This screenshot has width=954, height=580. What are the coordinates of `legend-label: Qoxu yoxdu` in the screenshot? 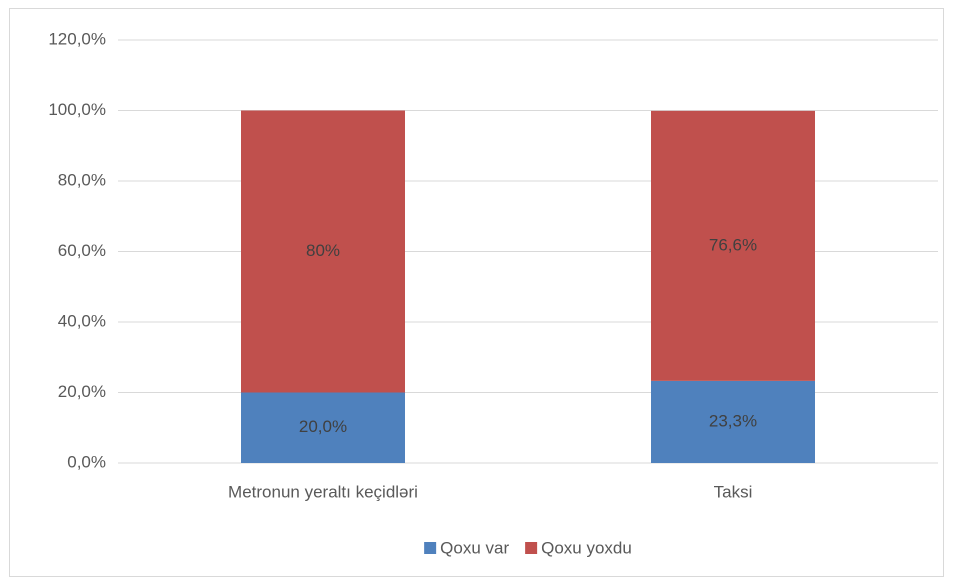 It's located at (586, 547).